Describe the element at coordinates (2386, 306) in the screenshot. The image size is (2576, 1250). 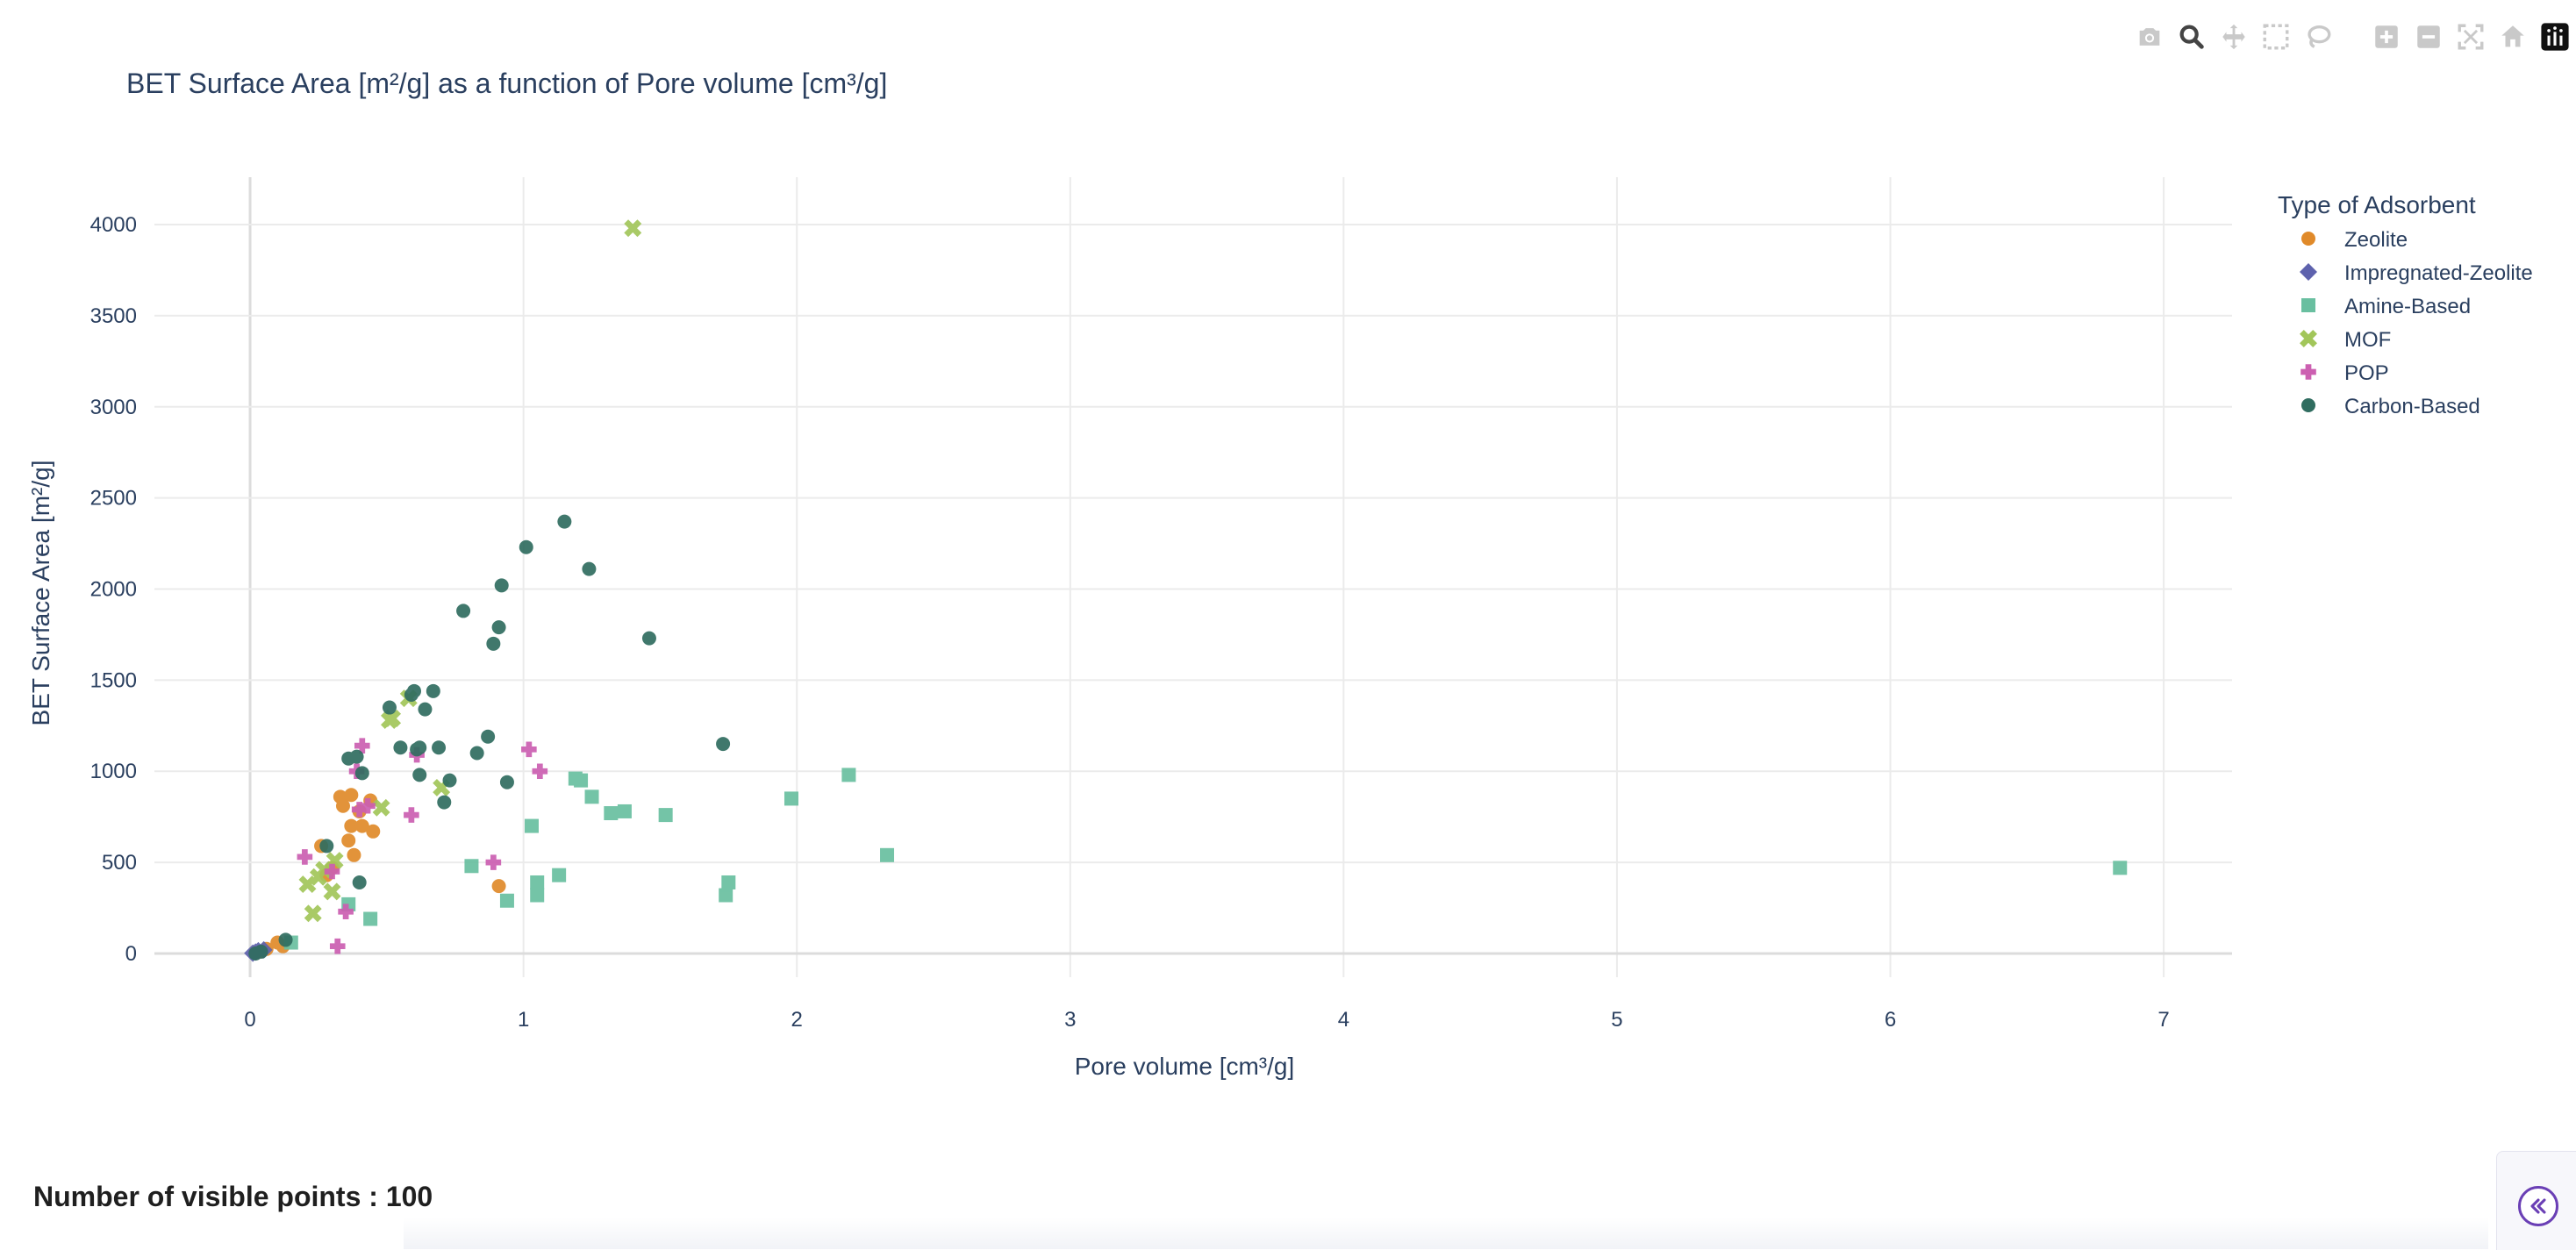
I see `legend-item: Amine-Based` at that location.